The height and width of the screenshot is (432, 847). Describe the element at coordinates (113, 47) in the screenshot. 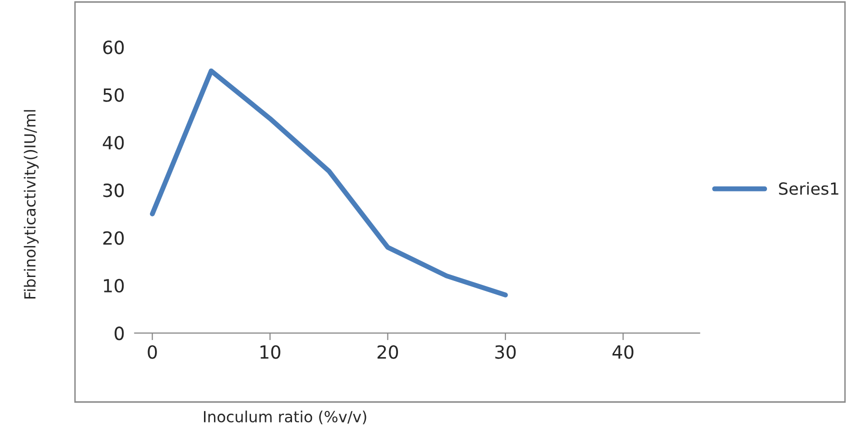

I see `y-tick-label: 60` at that location.